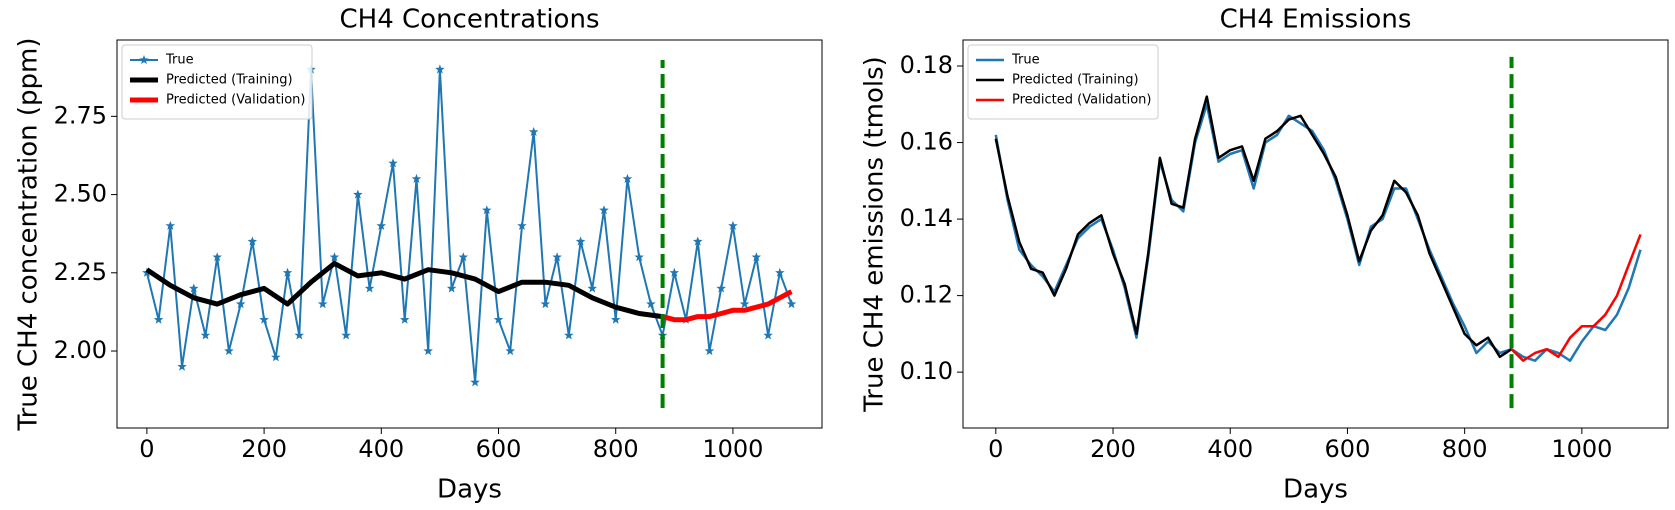  Describe the element at coordinates (1316, 20) in the screenshot. I see `chart-title: CH4 Emissions` at that location.